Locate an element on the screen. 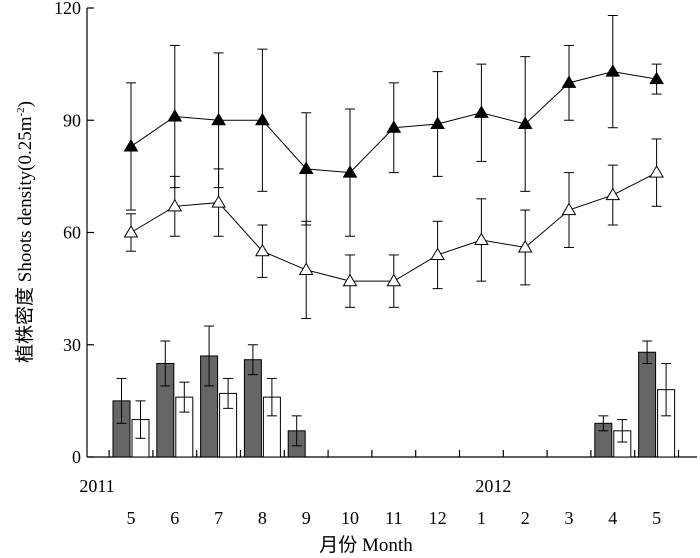  x-axis-title: 月份 Month is located at coordinates (366, 545).